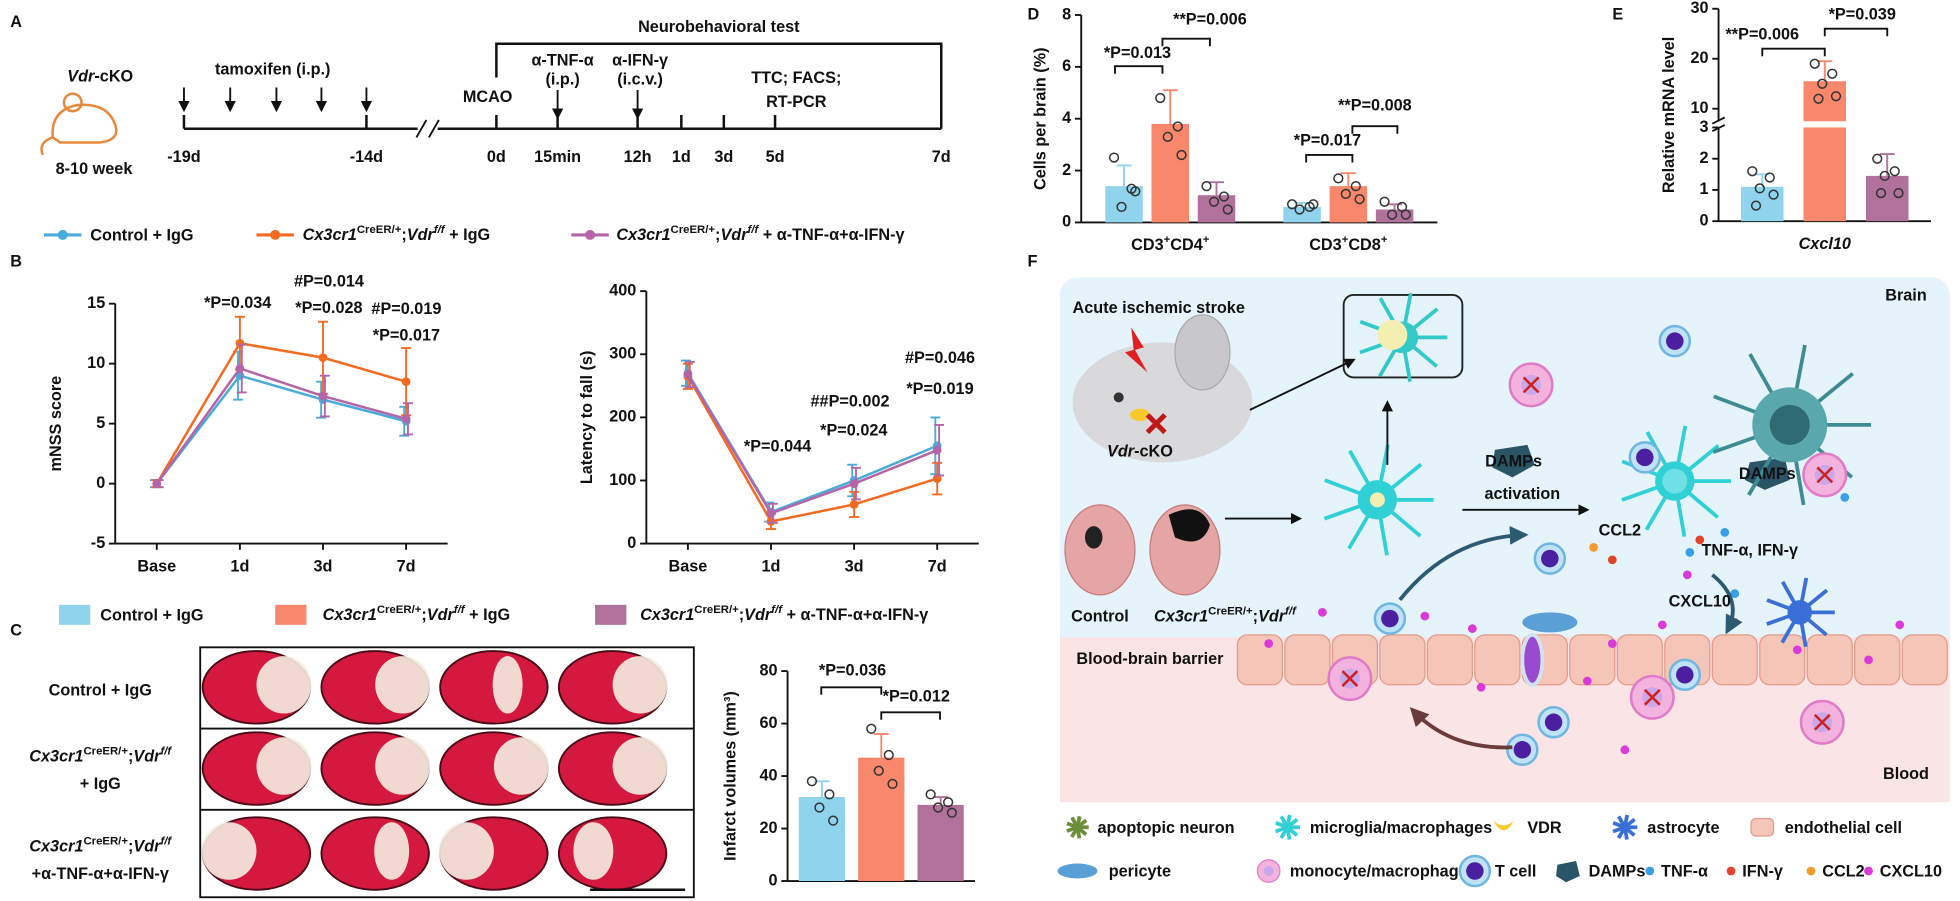 This screenshot has height=901, width=1960. I want to click on time-label: -14d, so click(366, 157).